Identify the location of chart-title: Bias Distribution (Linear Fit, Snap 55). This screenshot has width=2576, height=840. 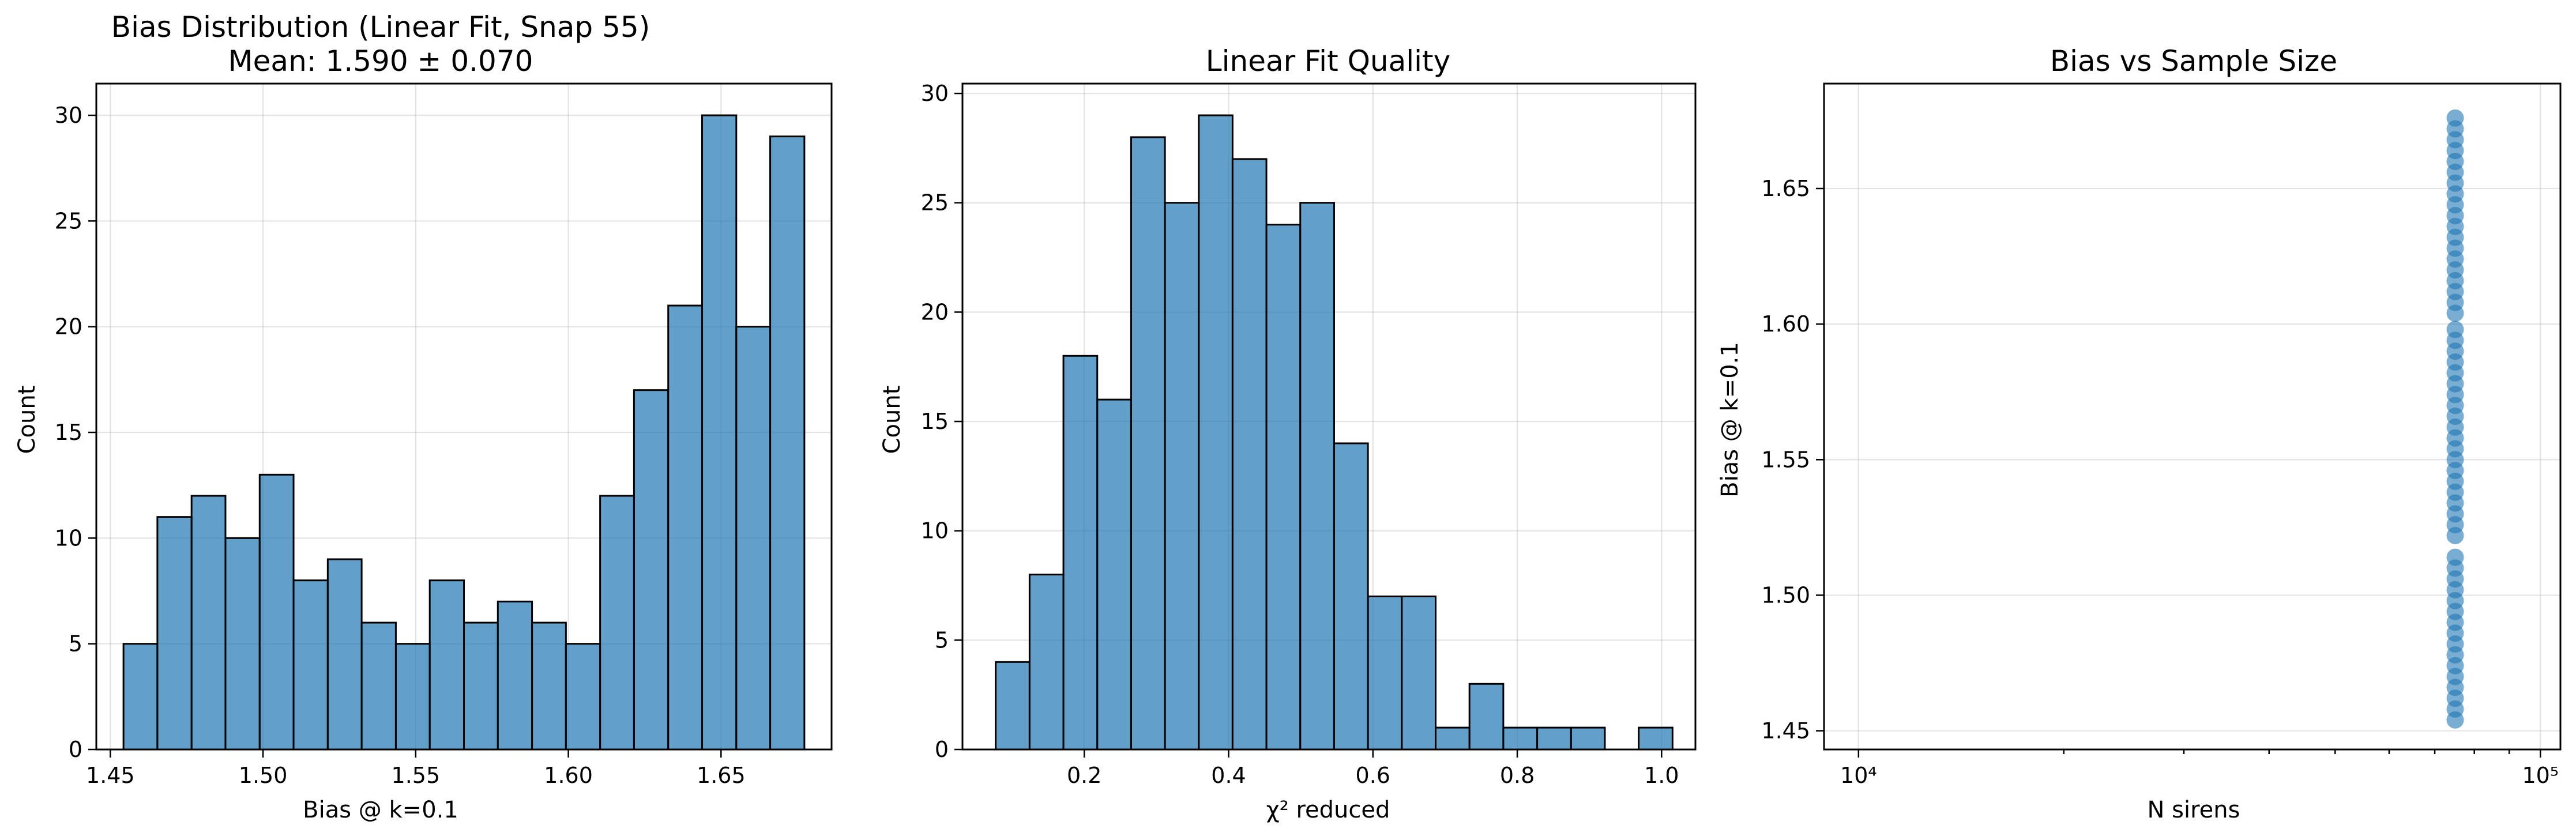
(380, 27).